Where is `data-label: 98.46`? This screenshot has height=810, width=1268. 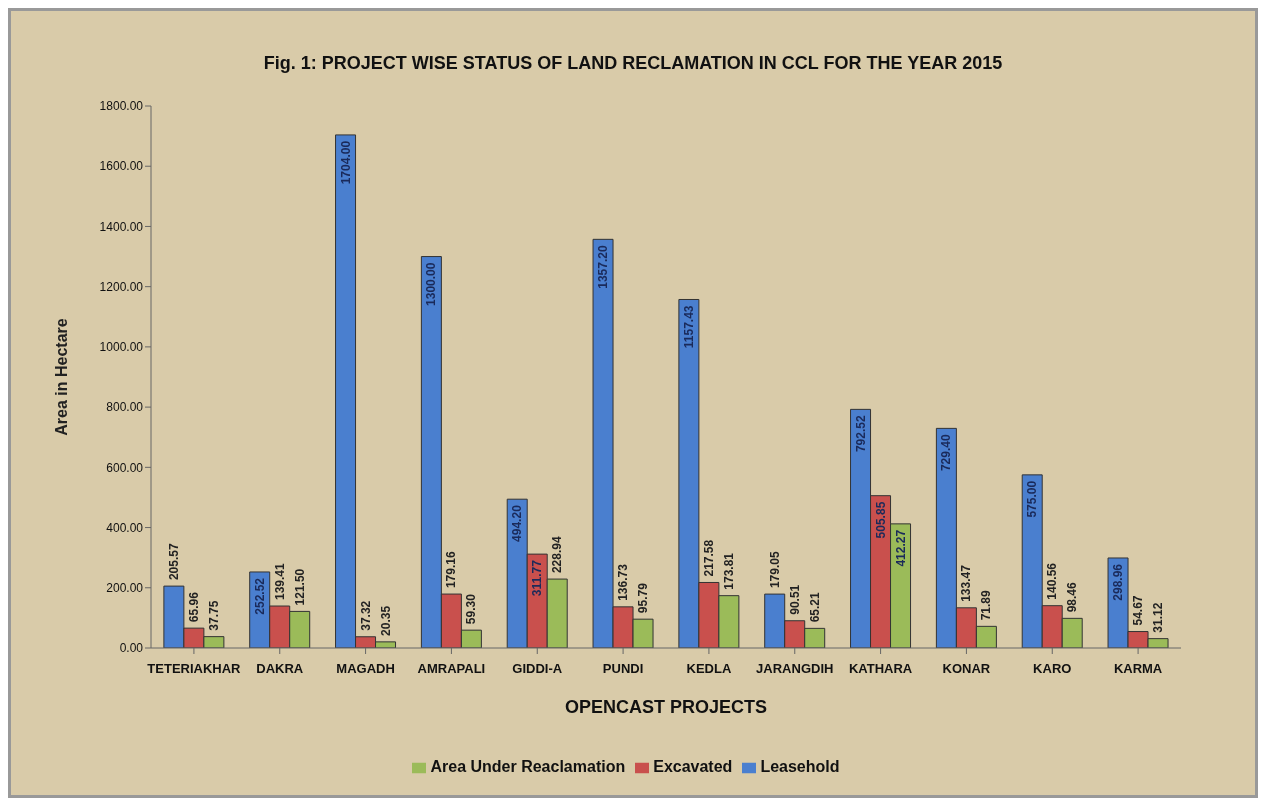 data-label: 98.46 is located at coordinates (1072, 597).